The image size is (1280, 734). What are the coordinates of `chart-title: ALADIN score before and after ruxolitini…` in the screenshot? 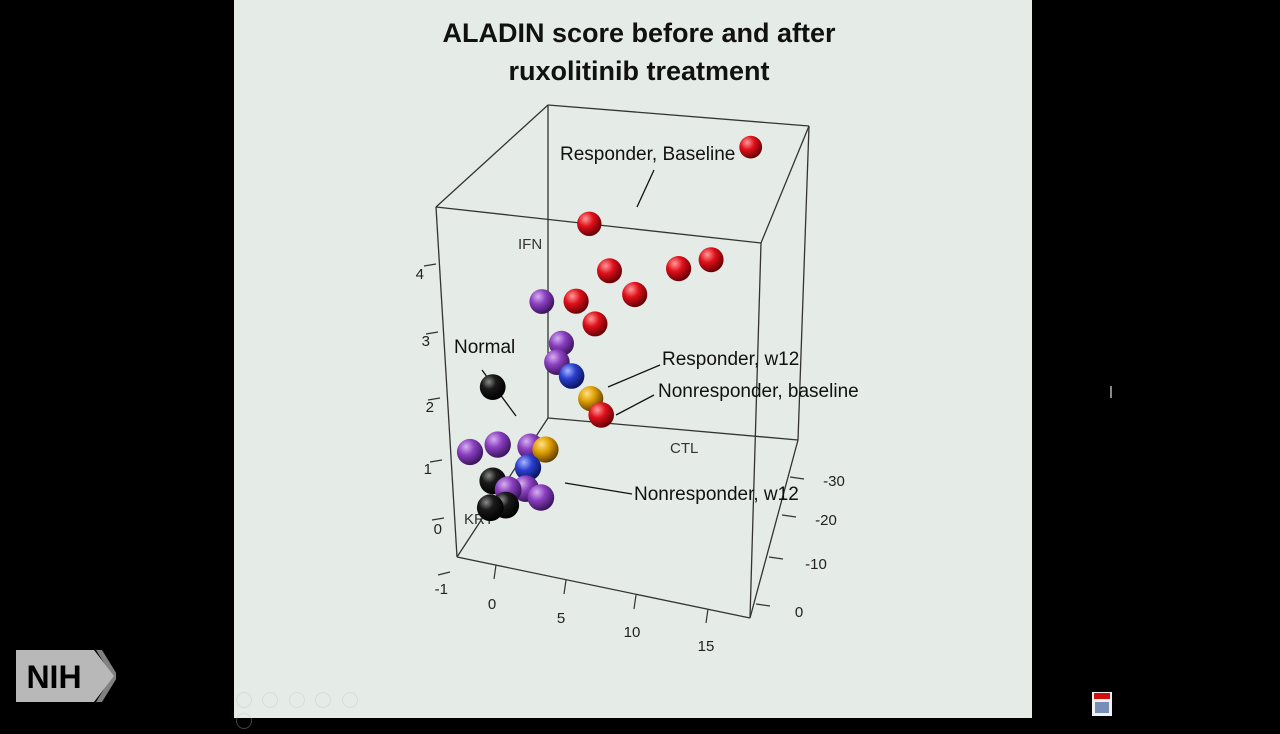 It's located at (633, 52).